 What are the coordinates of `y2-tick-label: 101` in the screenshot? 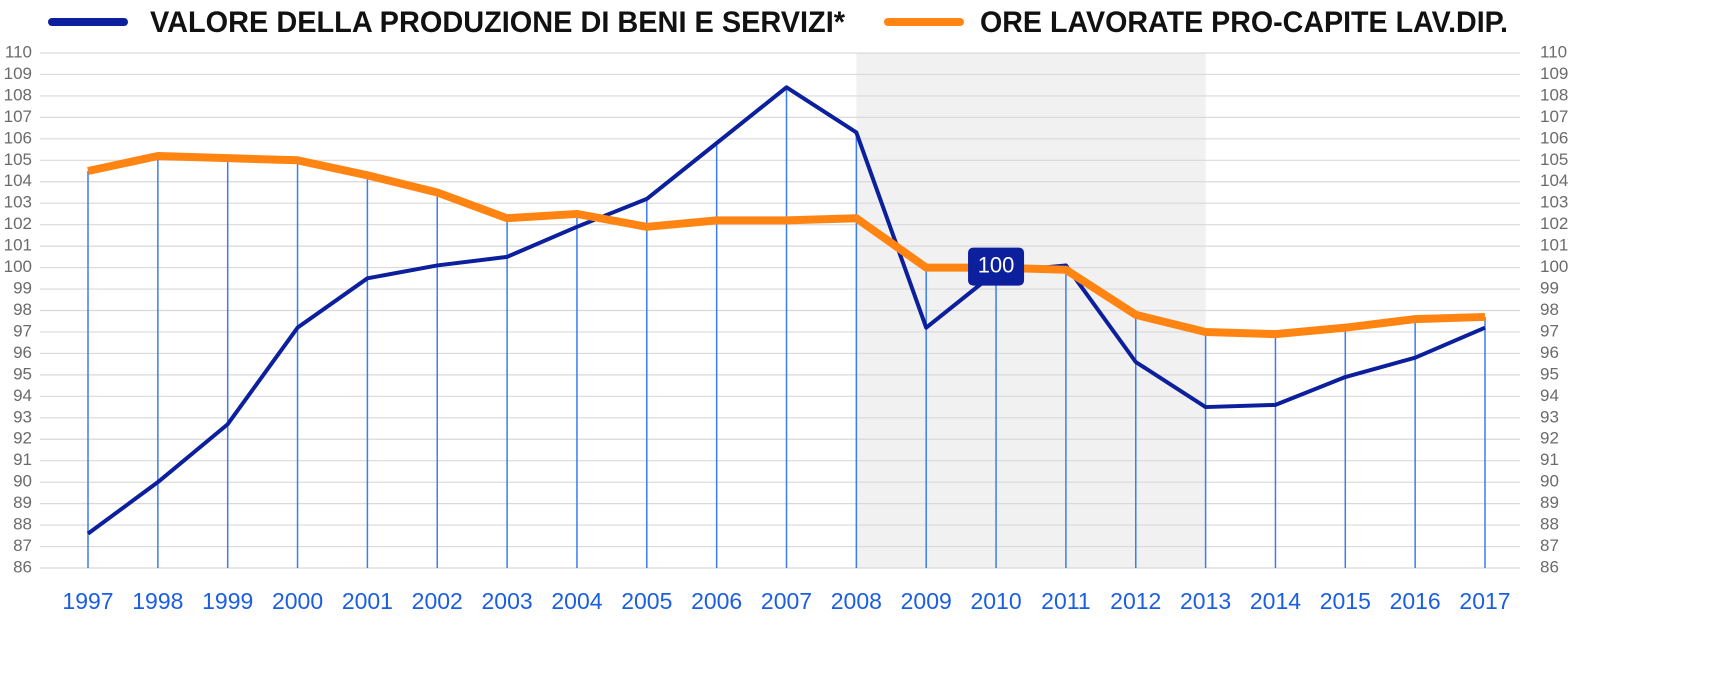 It's located at (1554, 245).